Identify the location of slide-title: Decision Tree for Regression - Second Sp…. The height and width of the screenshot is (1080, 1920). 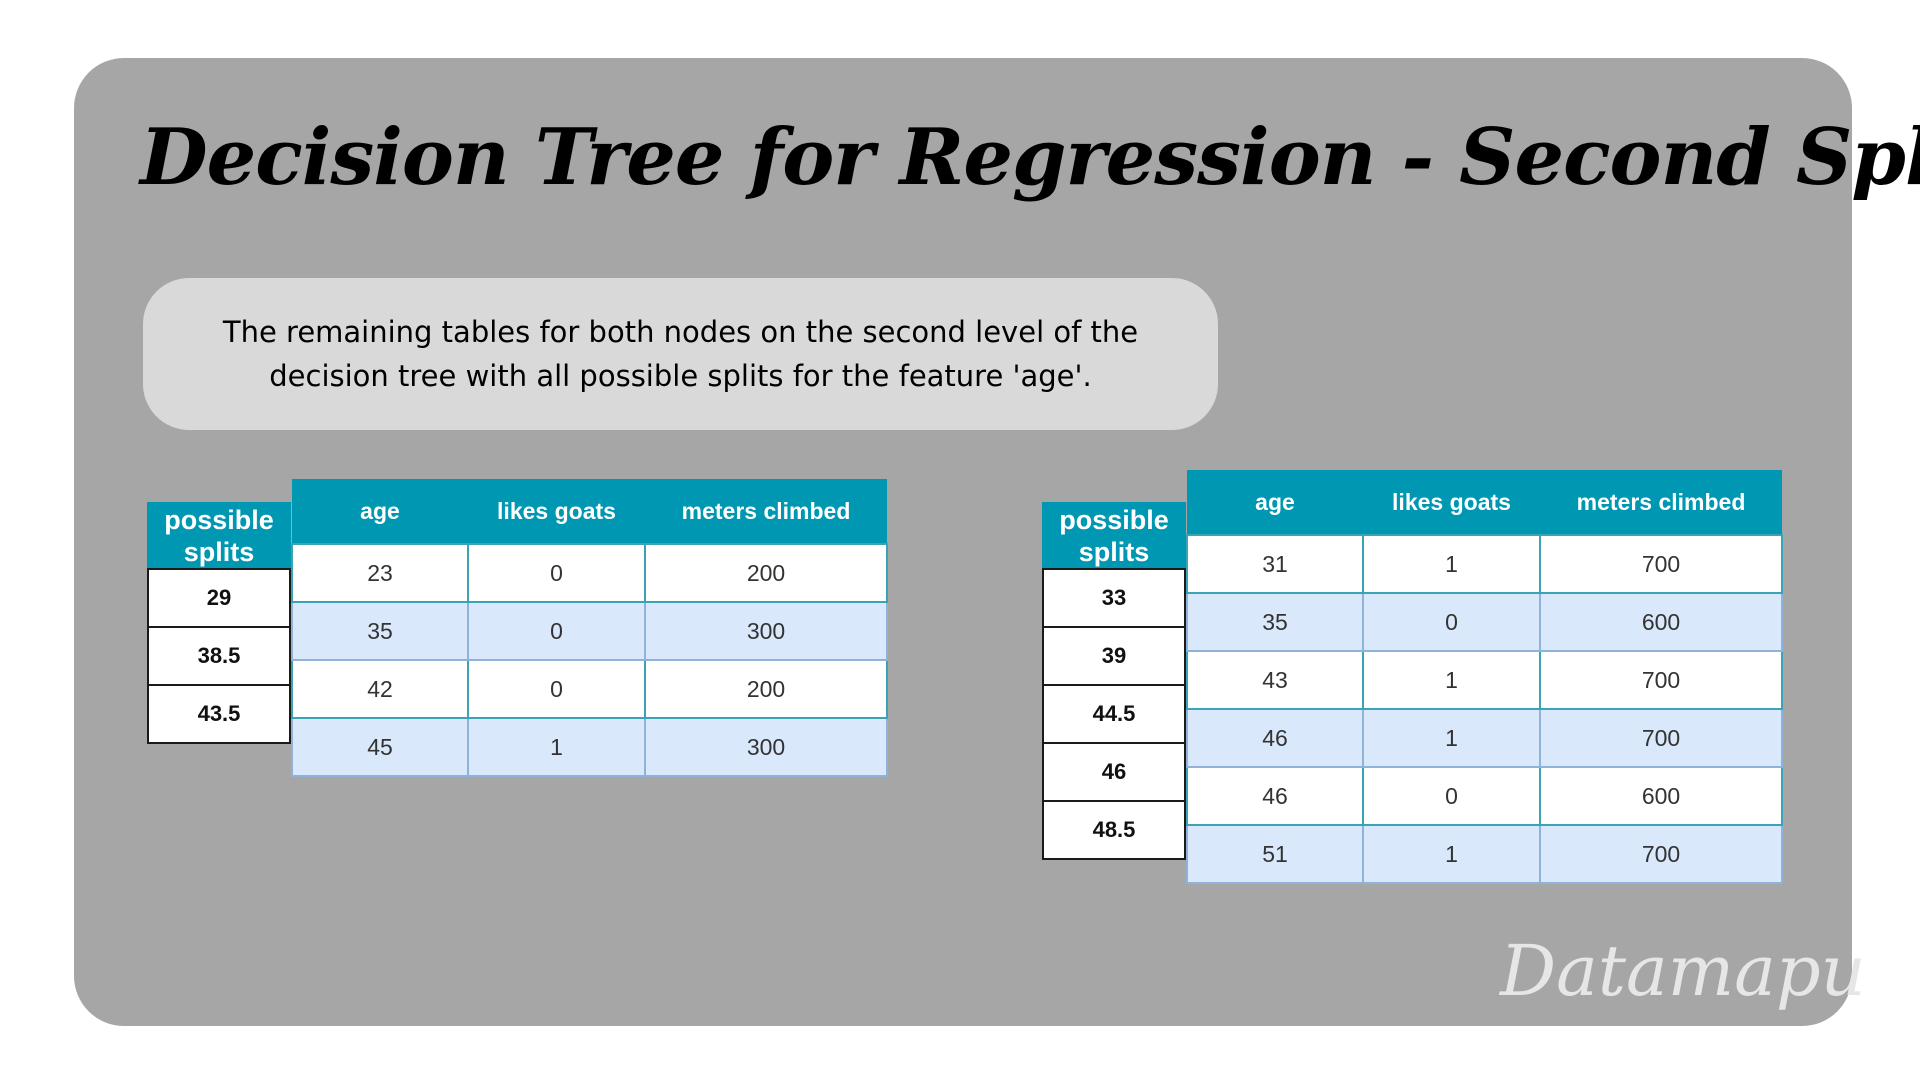
(1030, 157).